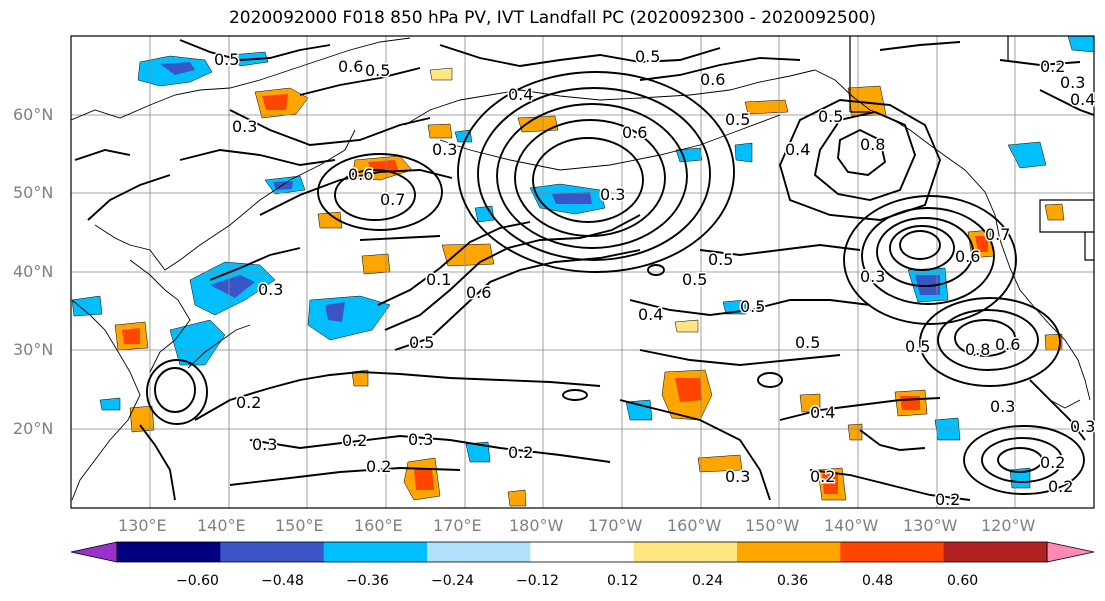  Describe the element at coordinates (33, 271) in the screenshot. I see `lat-label: 40°N` at that location.